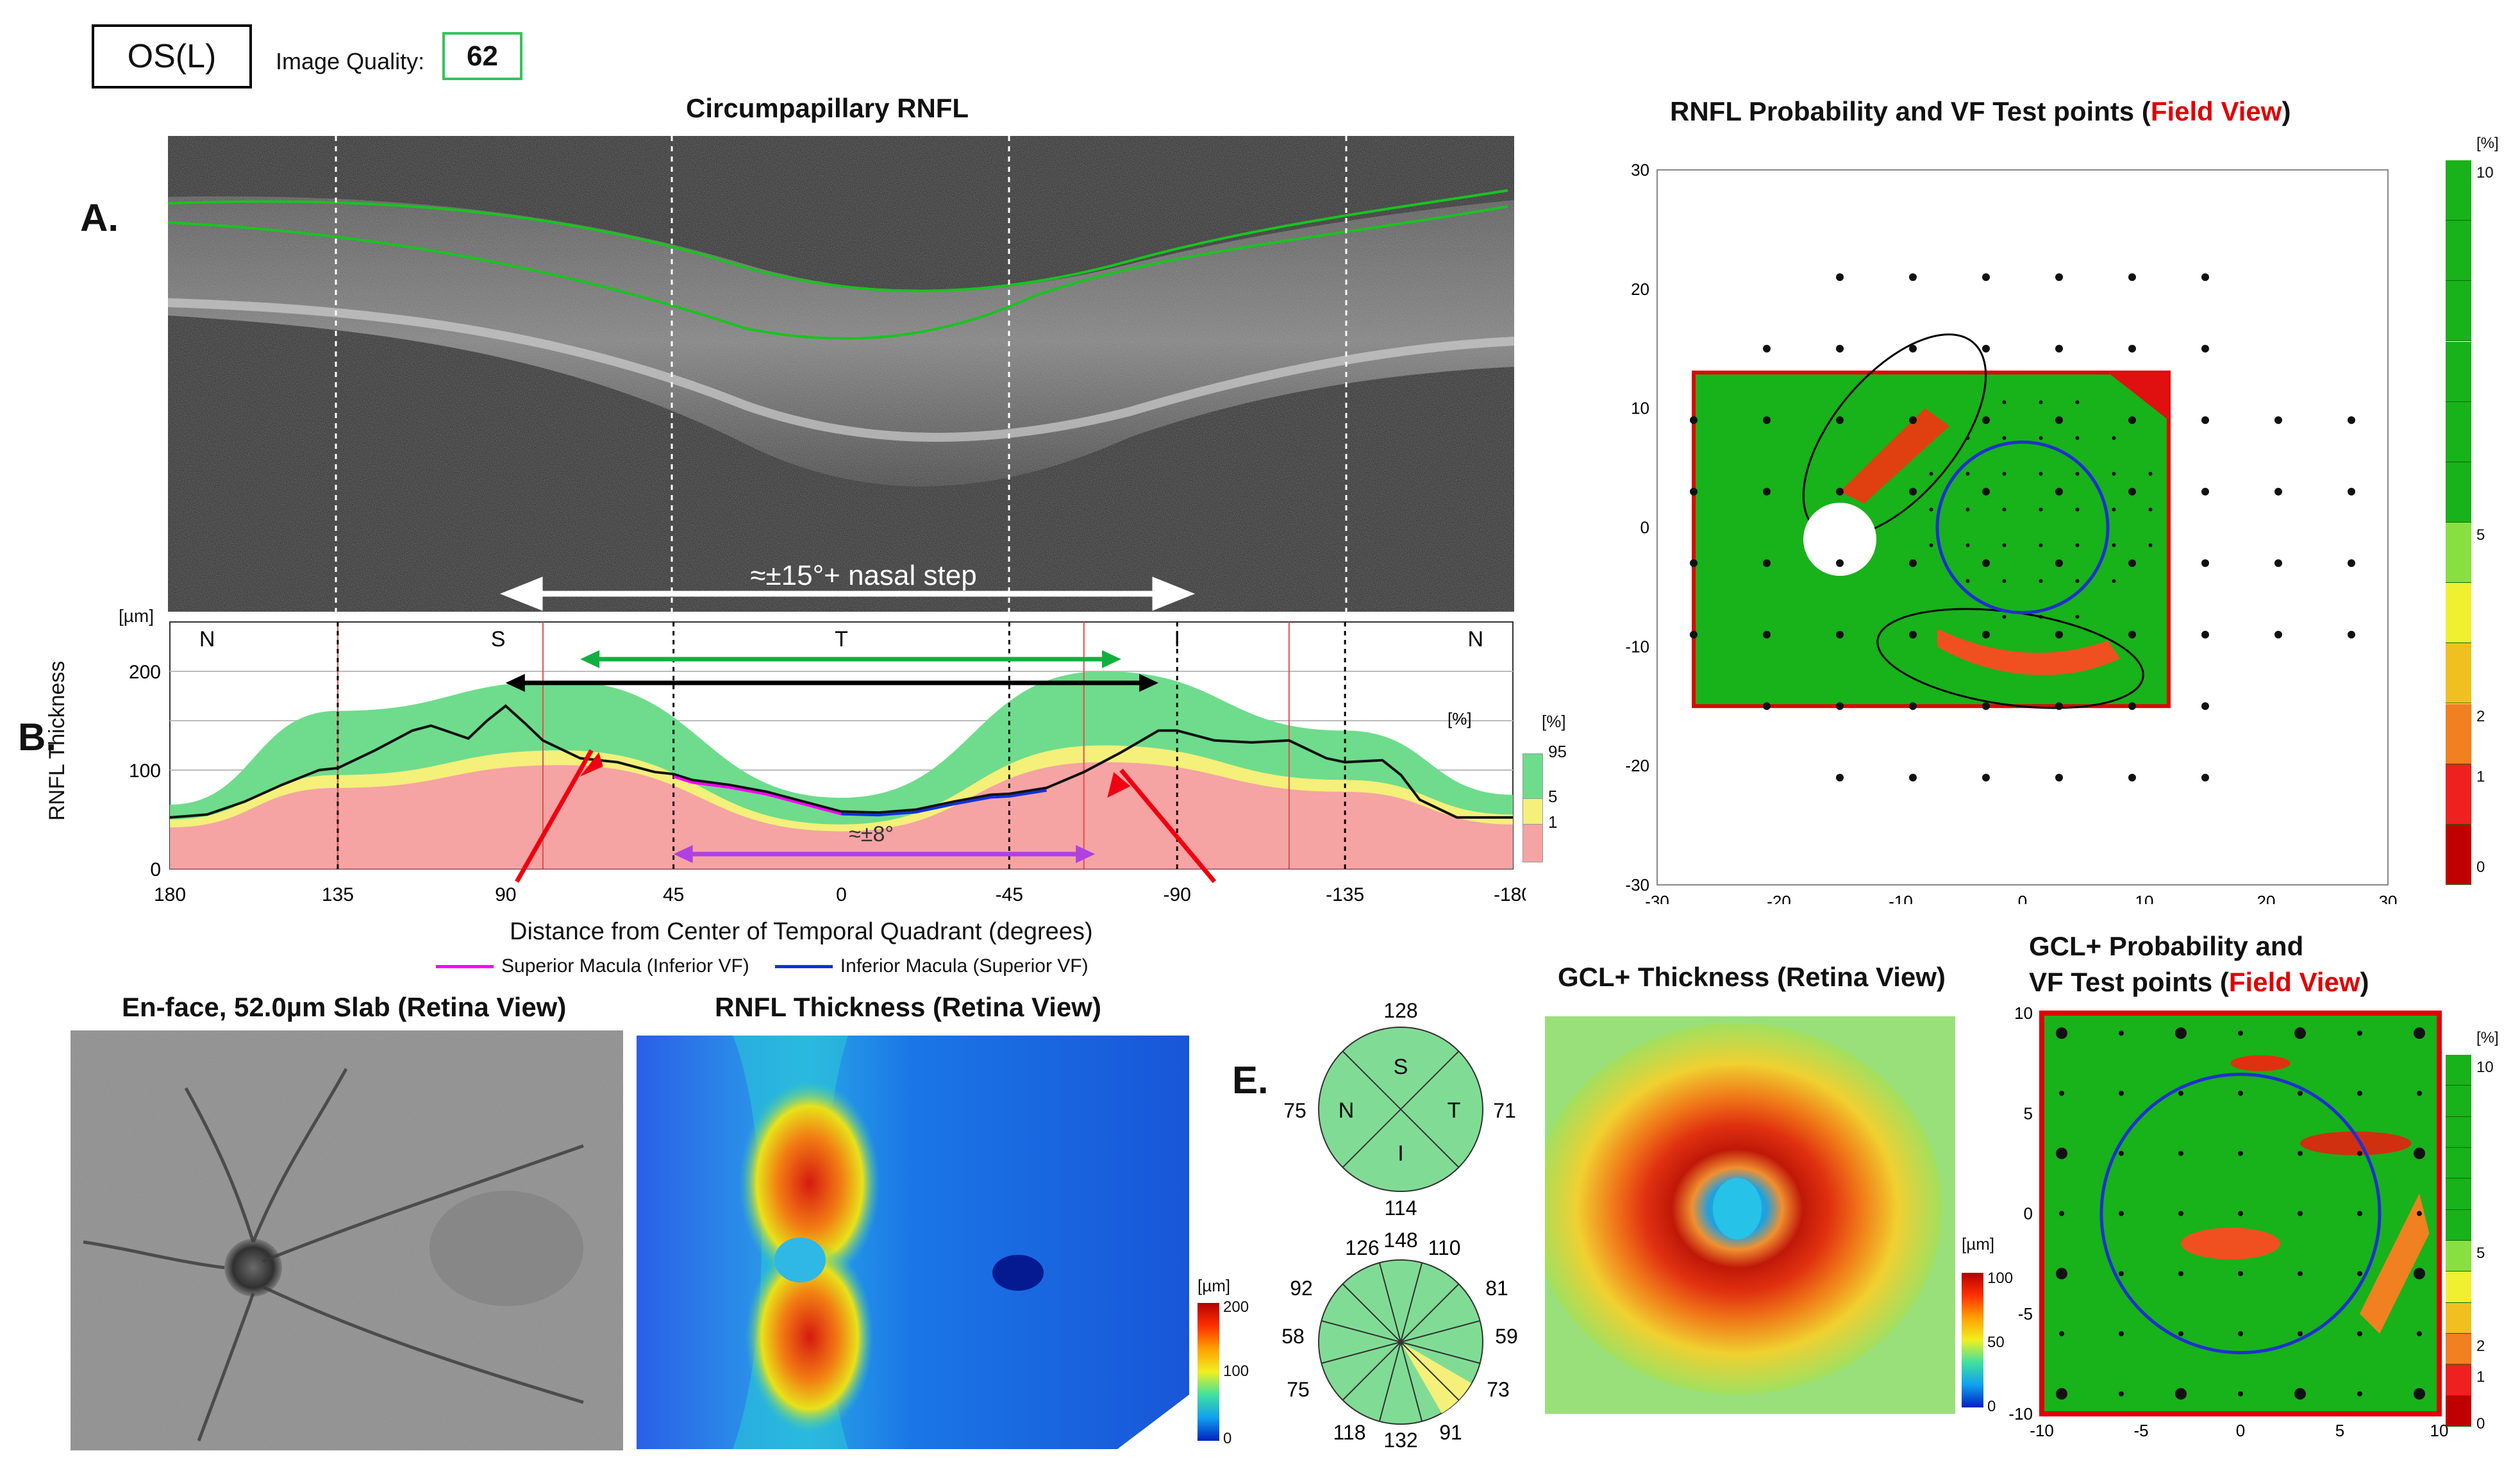 The height and width of the screenshot is (1469, 2520). I want to click on quadrant-value-left: 75, so click(1294, 1110).